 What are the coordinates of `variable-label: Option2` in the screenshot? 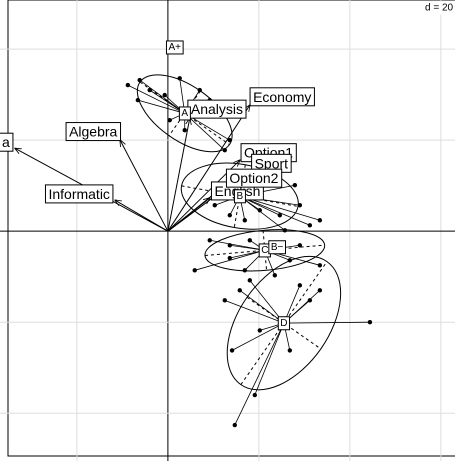 It's located at (254, 178).